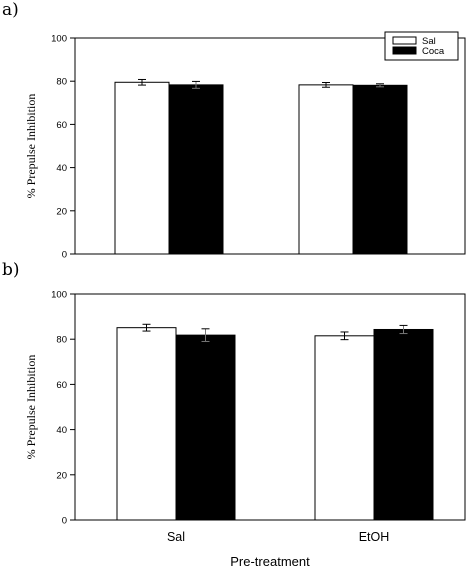 This screenshot has width=474, height=567. I want to click on panel-a-ytick-label-20: 20, so click(61, 211).